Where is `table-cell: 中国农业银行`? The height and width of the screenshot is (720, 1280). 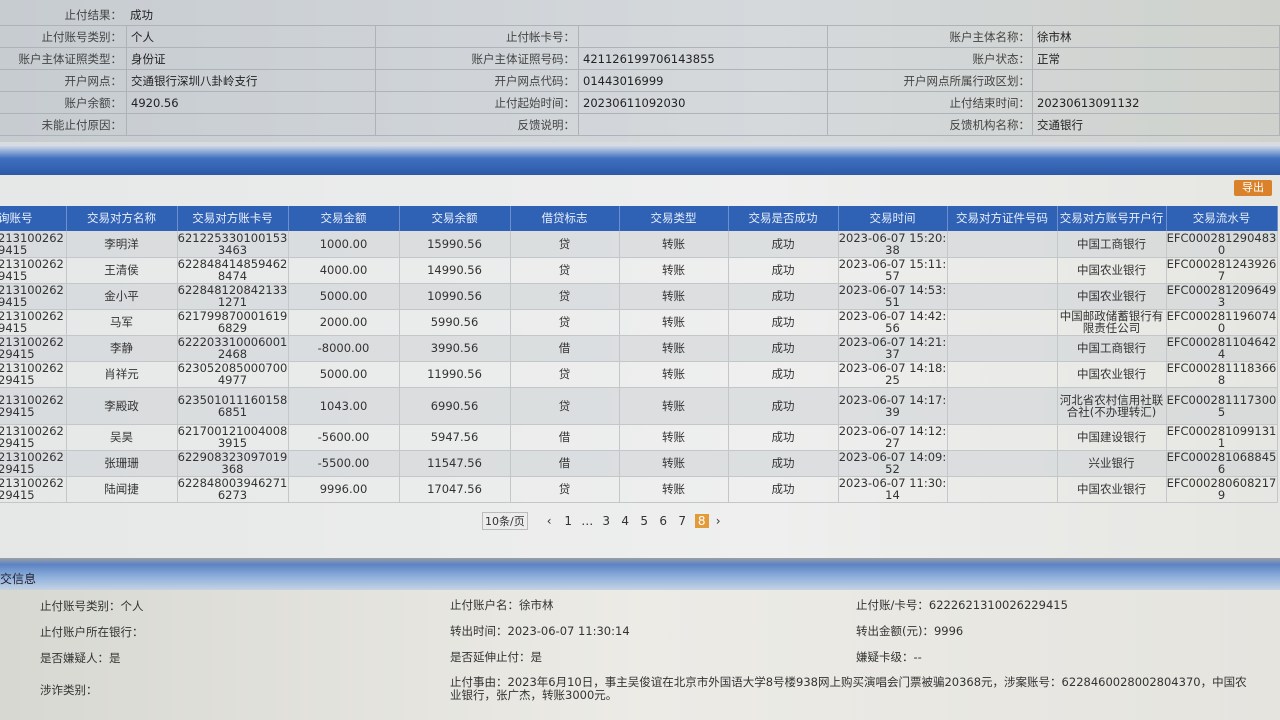 table-cell: 中国农业银行 is located at coordinates (1112, 489).